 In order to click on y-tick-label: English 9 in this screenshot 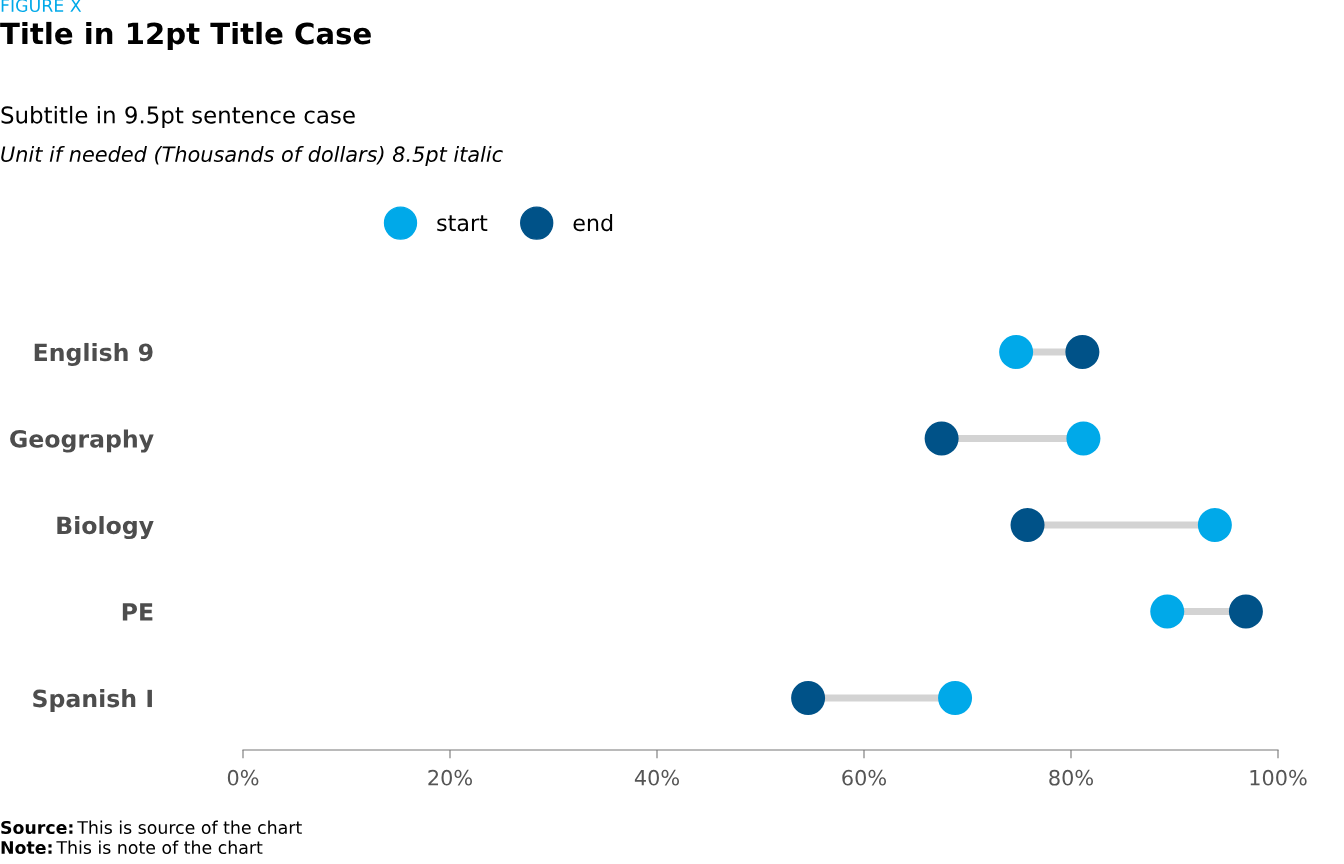, I will do `click(93, 354)`.